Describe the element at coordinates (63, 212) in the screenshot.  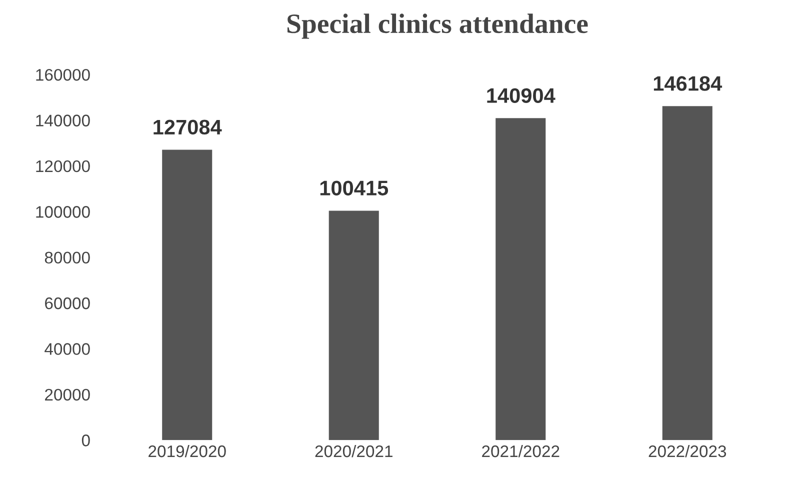
I see `y-tick-label: 100000` at that location.